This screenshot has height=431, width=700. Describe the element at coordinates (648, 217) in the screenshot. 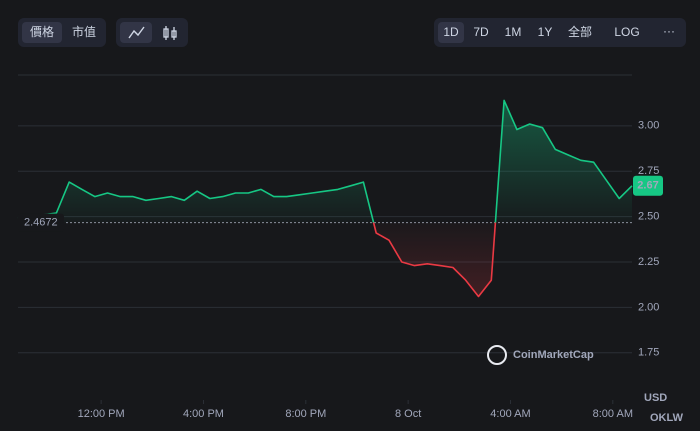

I see `y-tick-label: 2.50` at that location.